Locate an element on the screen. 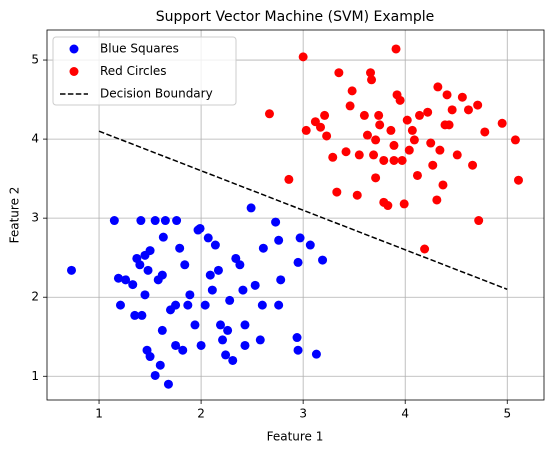  y-tick-label: 4 is located at coordinates (35, 139).